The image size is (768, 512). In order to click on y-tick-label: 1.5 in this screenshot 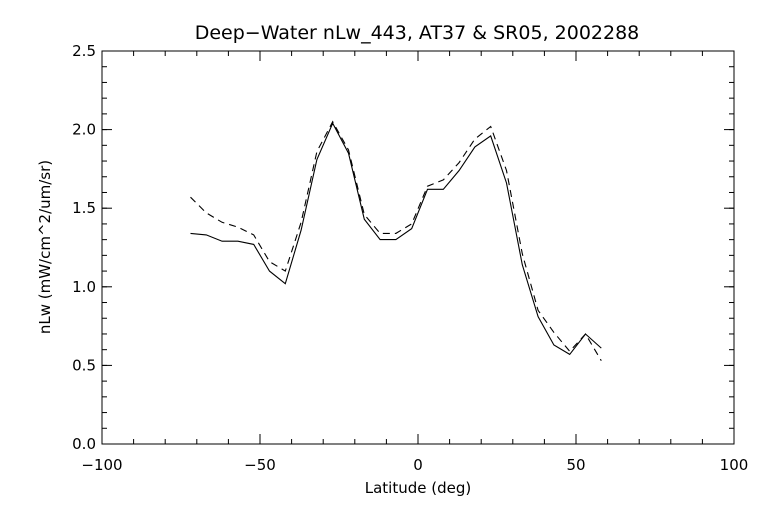, I will do `click(84, 208)`.